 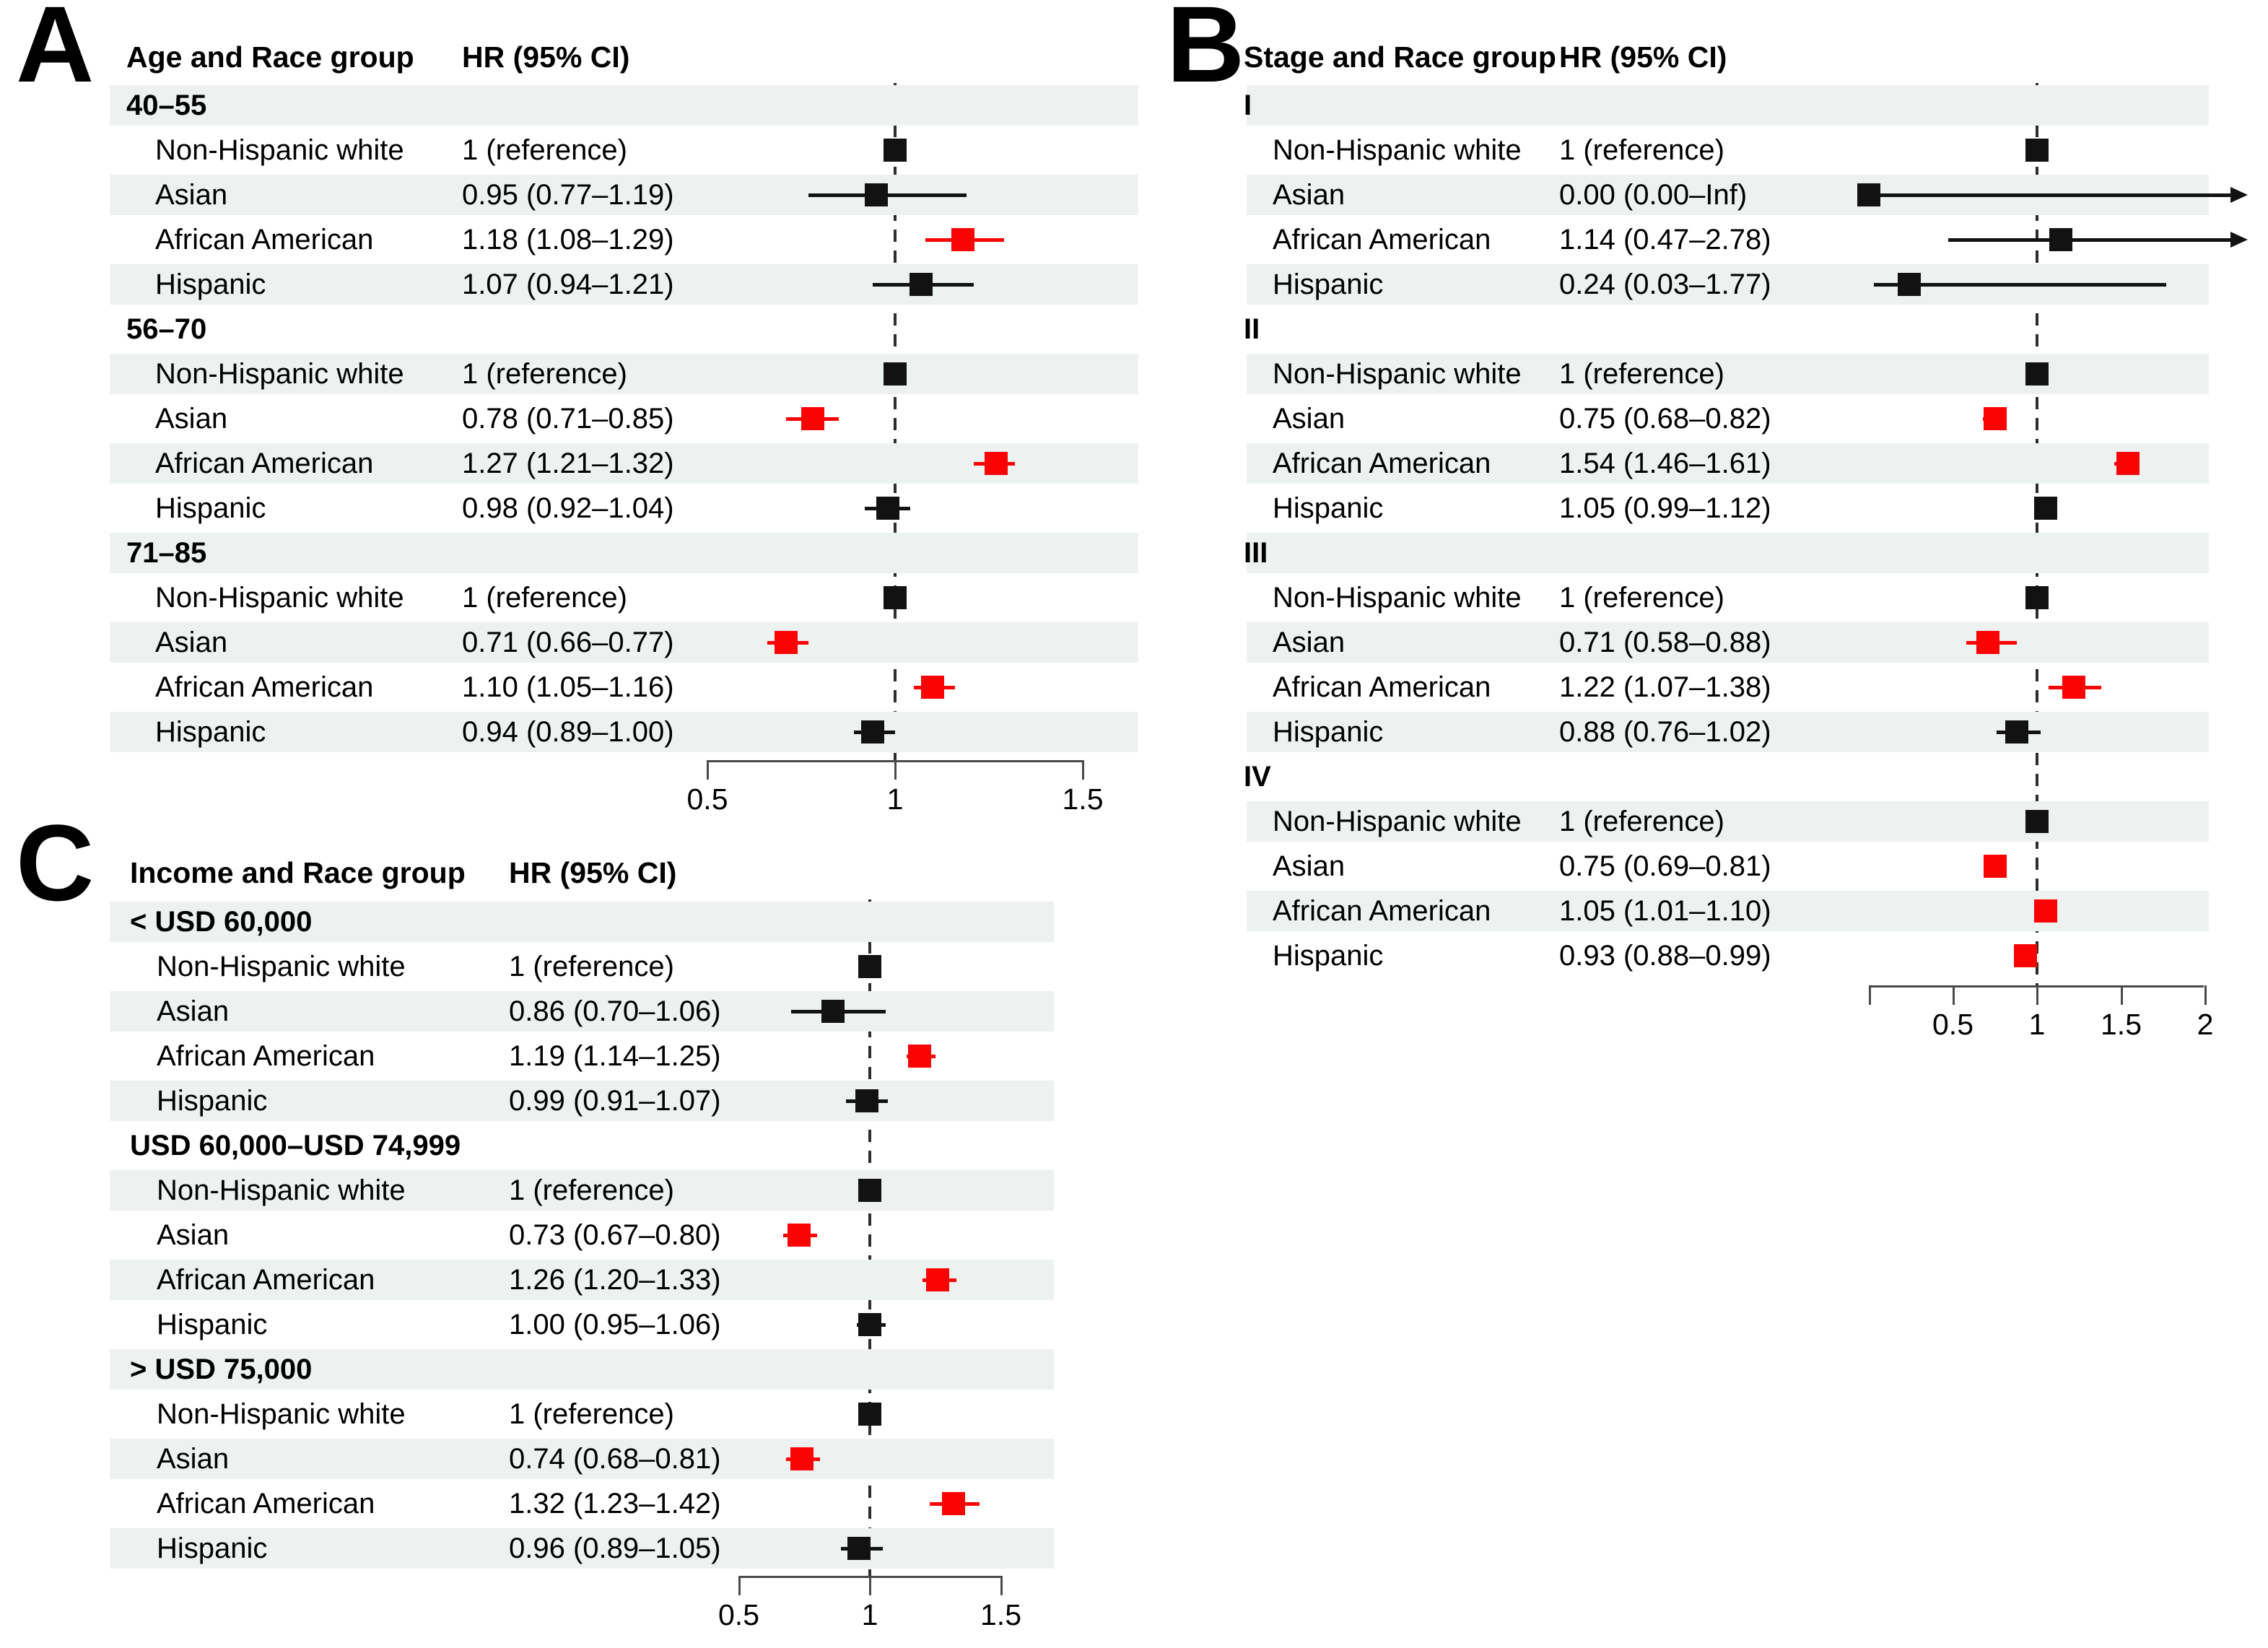 What do you see at coordinates (615, 1056) in the screenshot?
I see `hr-value: 1.19 (1.14–1.25)` at bounding box center [615, 1056].